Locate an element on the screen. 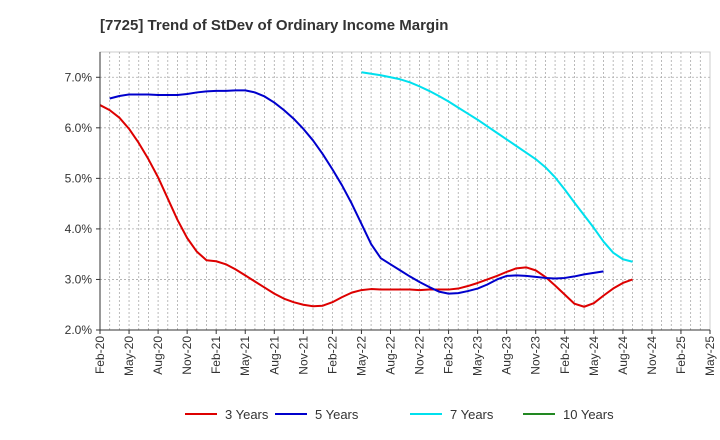  x-tick-label: Feb-21 is located at coordinates (216, 355).